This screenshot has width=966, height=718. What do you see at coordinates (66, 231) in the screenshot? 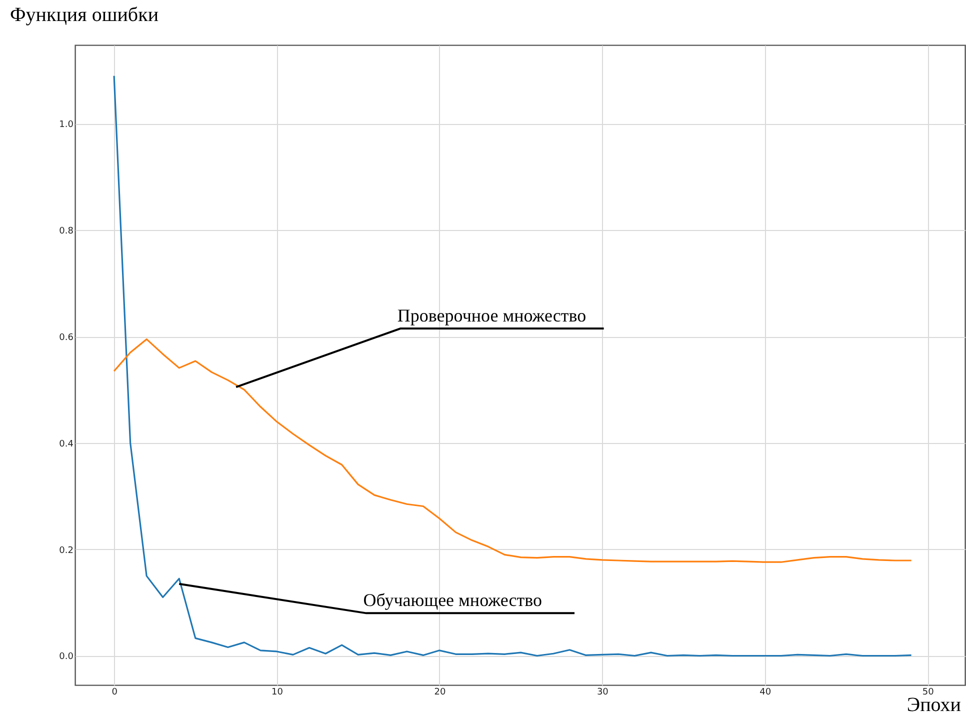
I see `y-tick-label: 0.8` at bounding box center [66, 231].